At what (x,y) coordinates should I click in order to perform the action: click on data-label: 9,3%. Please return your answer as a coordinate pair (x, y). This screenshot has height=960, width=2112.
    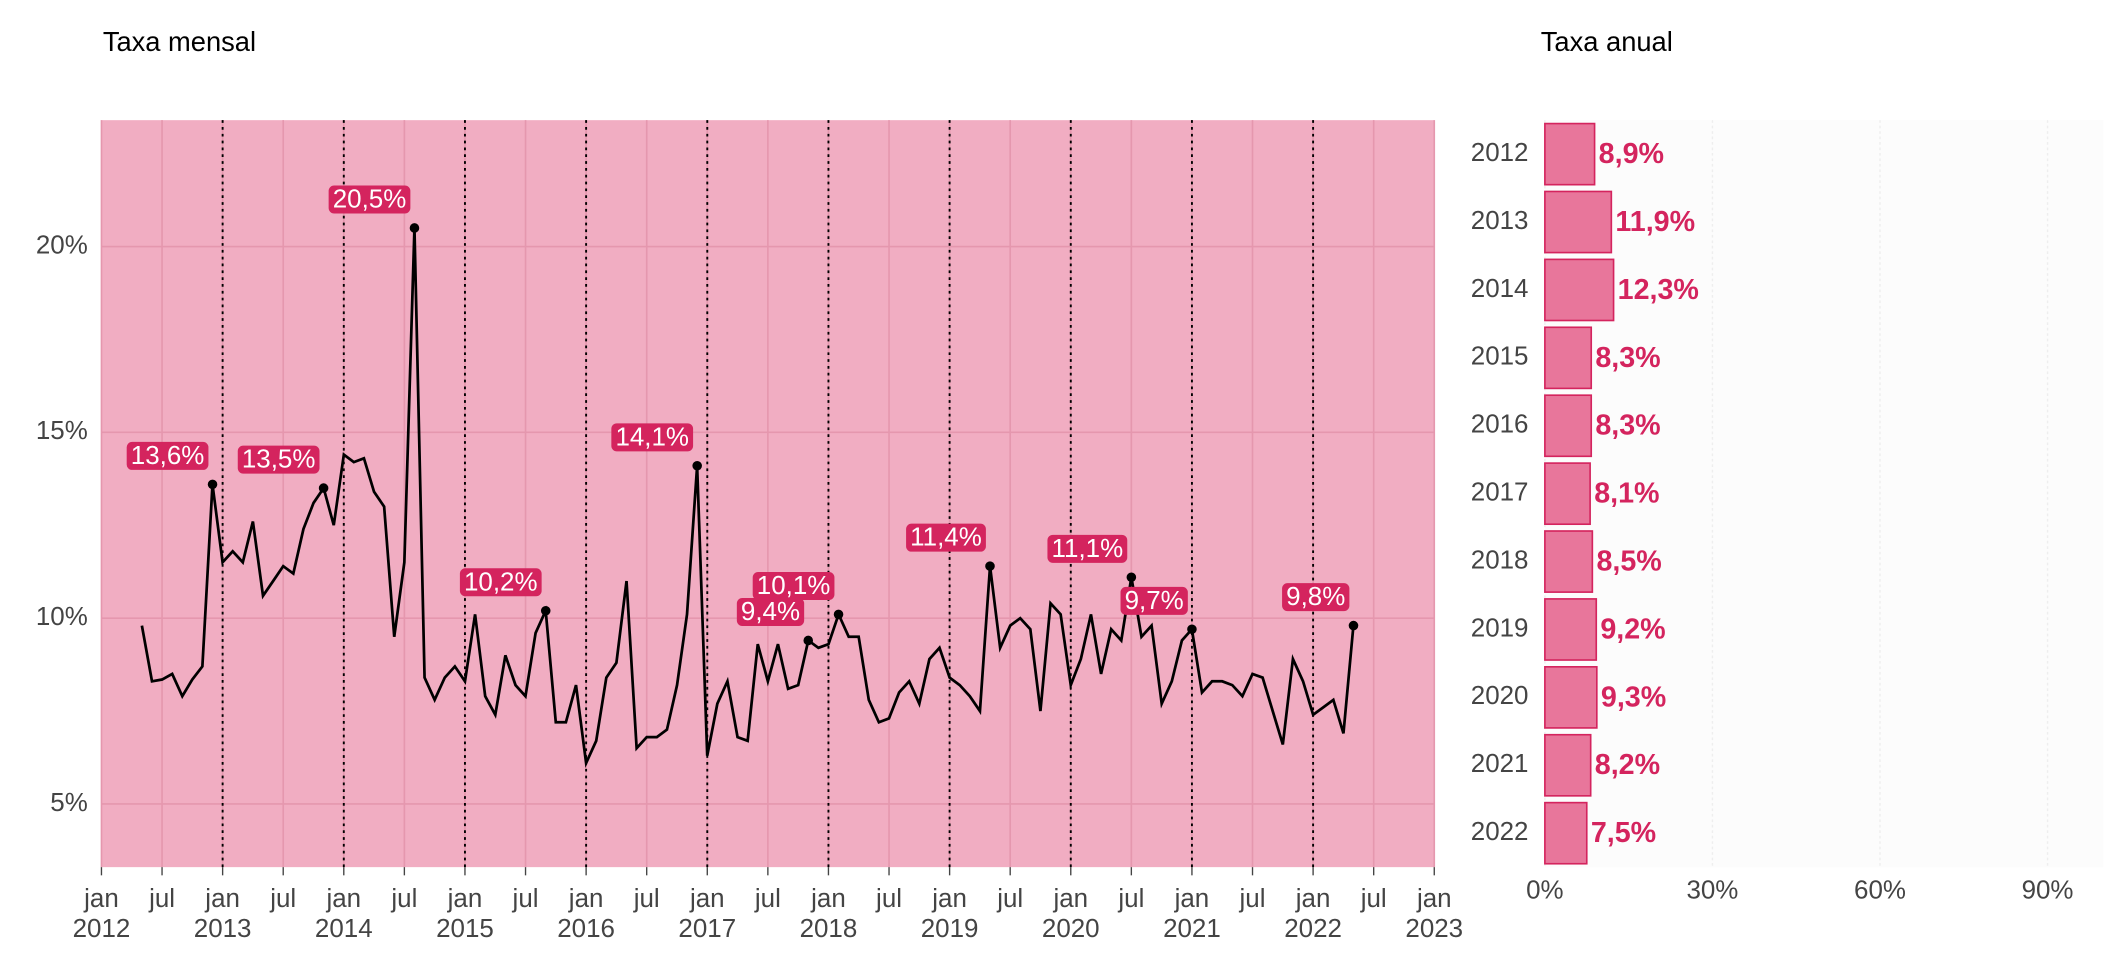
    Looking at the image, I should click on (1633, 697).